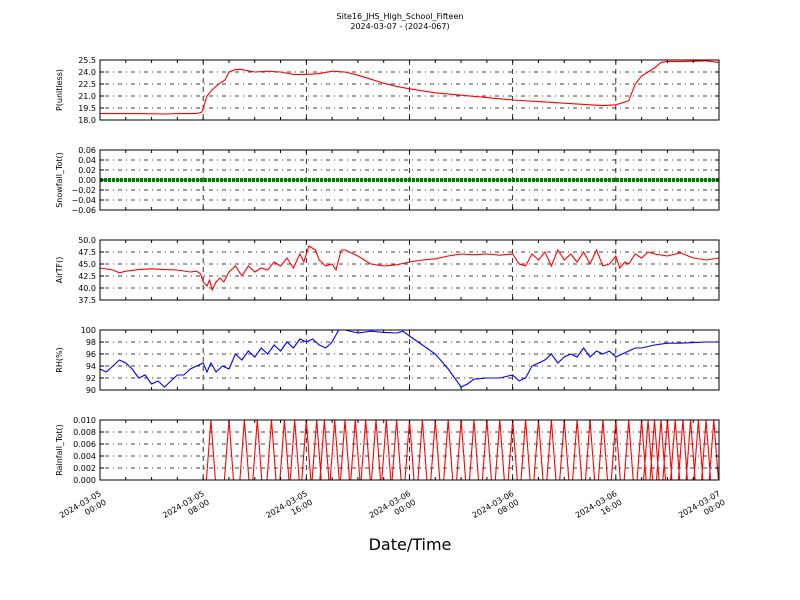 The height and width of the screenshot is (600, 800). Describe the element at coordinates (87, 240) in the screenshot. I see `y-tick-label: 50.0` at that location.